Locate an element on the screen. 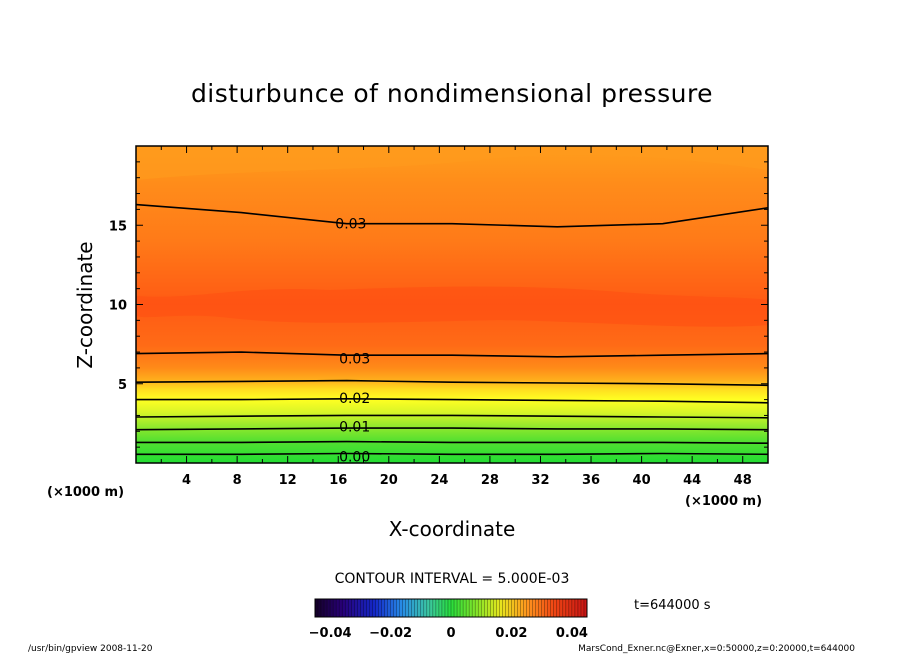  x-tick-label: 24 is located at coordinates (439, 480).